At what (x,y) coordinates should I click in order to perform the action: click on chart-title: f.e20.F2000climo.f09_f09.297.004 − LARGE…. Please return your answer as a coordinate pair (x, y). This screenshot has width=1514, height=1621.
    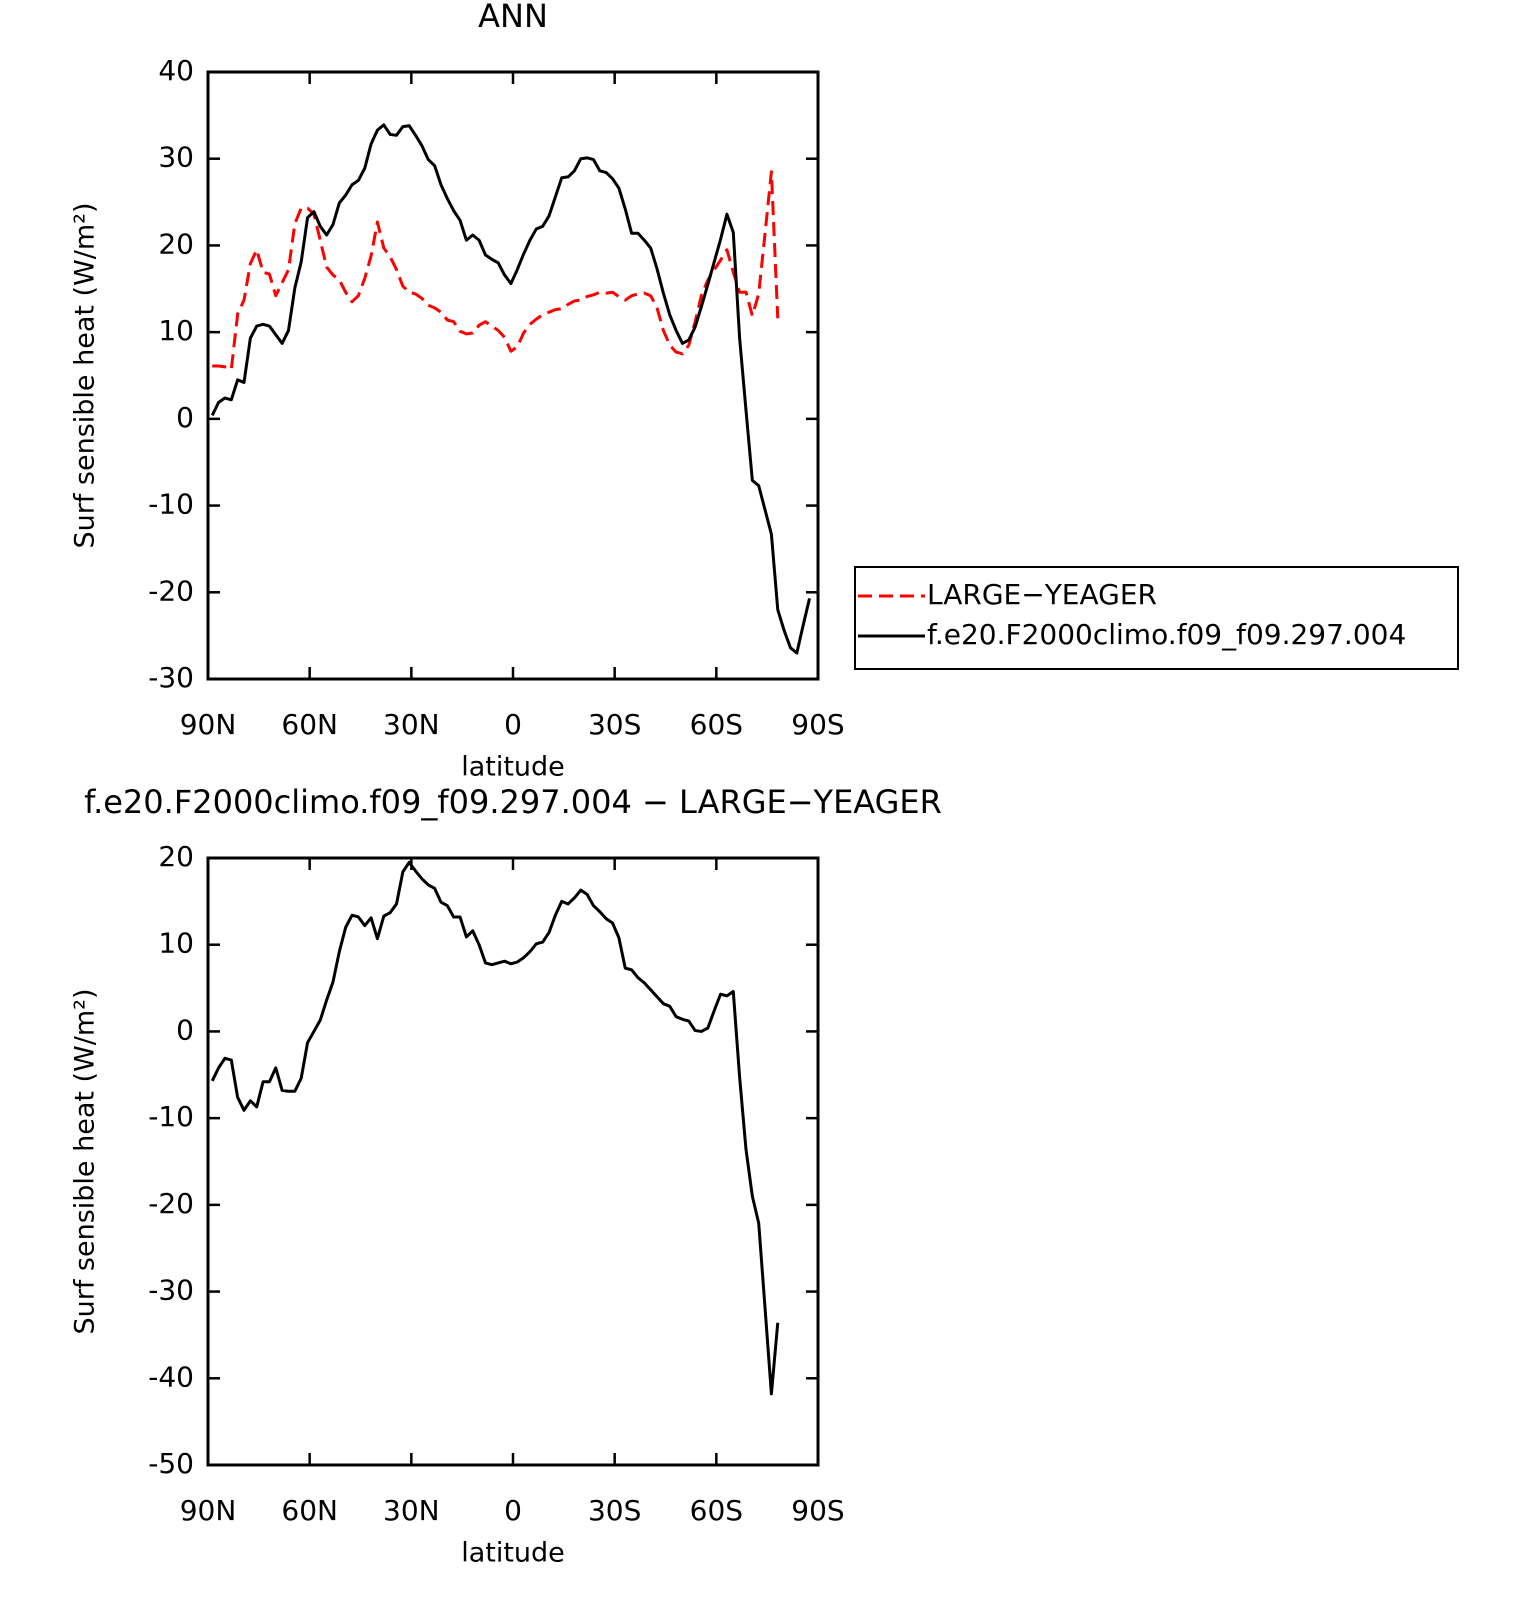
    Looking at the image, I should click on (513, 802).